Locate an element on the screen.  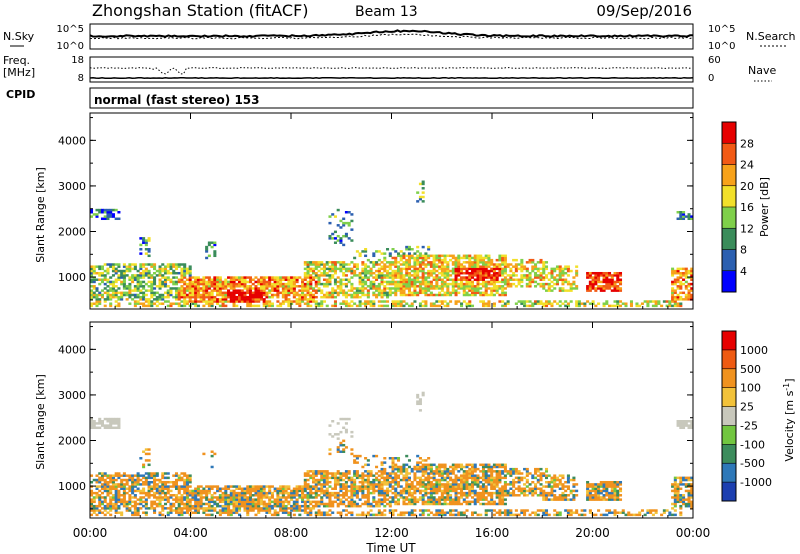
noise-search-series is located at coordinates (391, 36).